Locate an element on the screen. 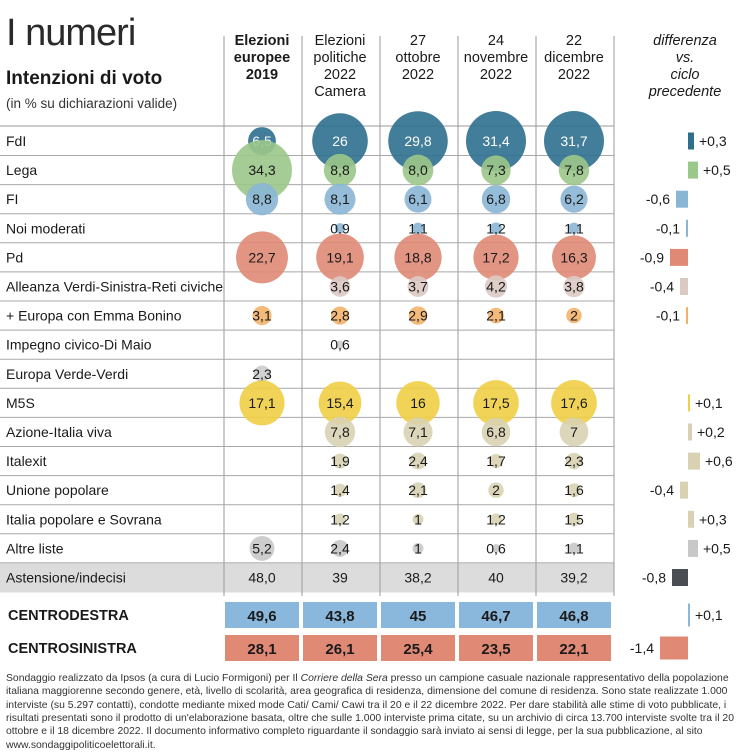  column-header-3: ottobre is located at coordinates (417, 58).